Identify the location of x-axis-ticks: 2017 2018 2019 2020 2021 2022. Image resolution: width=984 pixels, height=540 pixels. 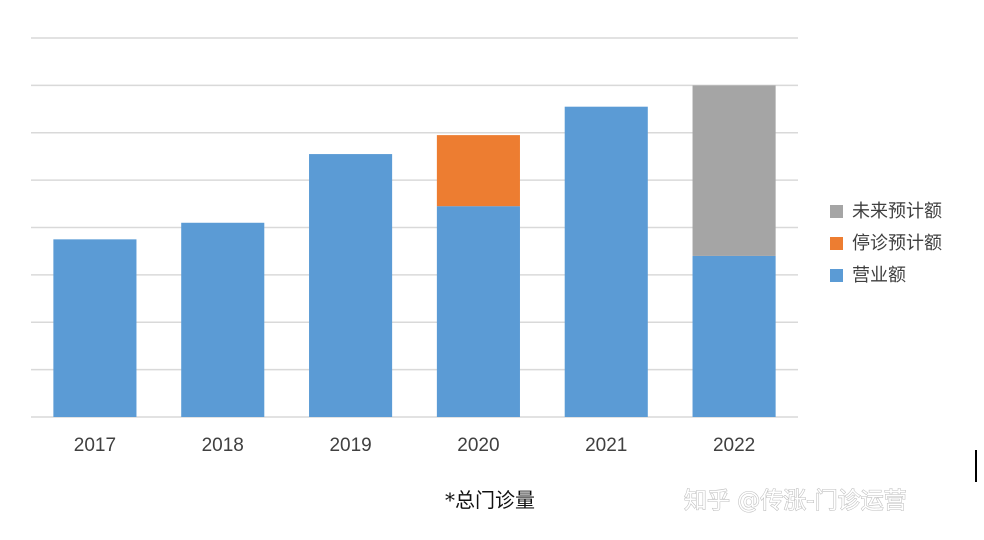
(414, 445).